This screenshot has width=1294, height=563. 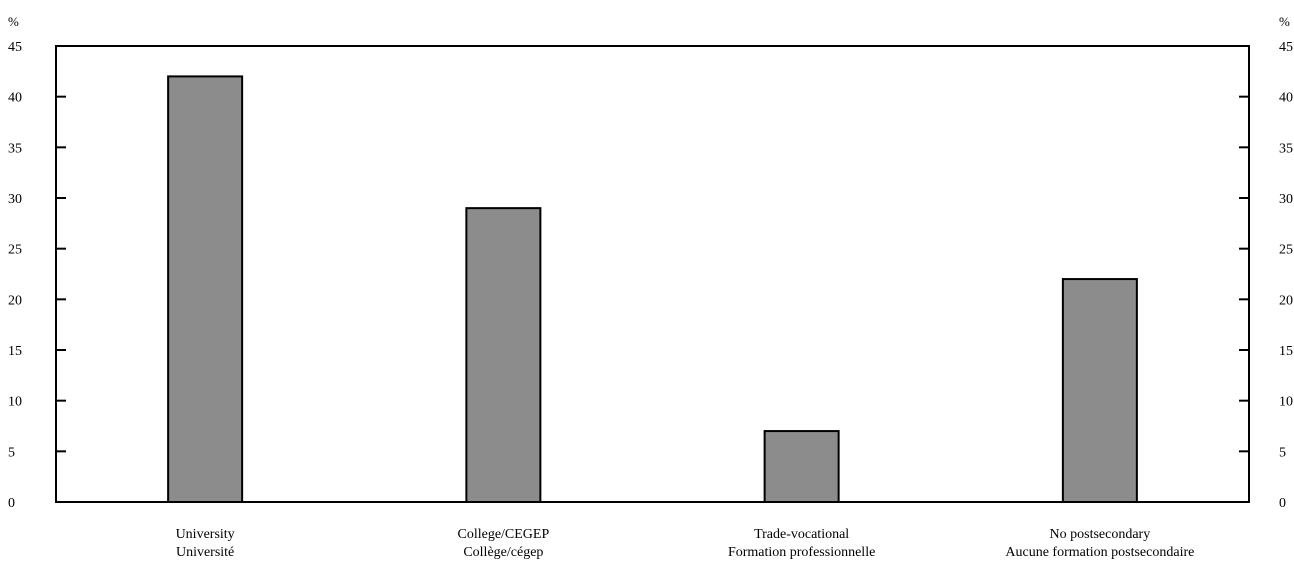 What do you see at coordinates (1282, 503) in the screenshot?
I see `y-tick-label-right: 0` at bounding box center [1282, 503].